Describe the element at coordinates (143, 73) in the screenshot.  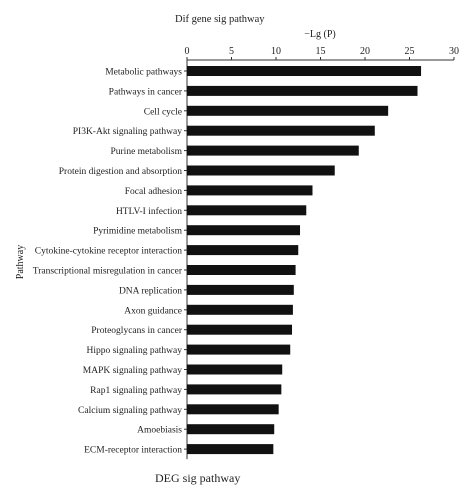
I see `category-label: Metabolic pathways` at that location.